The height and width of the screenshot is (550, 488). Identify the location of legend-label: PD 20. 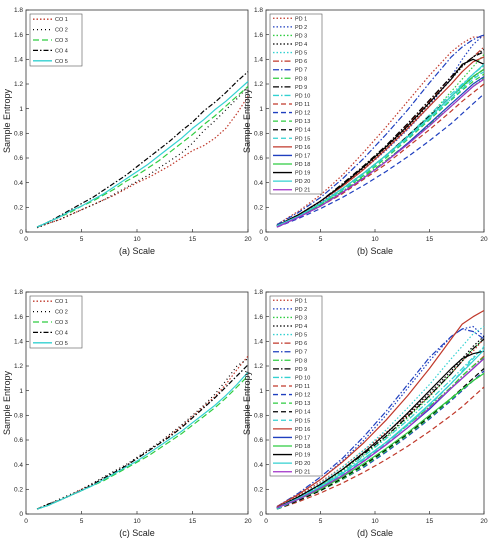
(302, 464).